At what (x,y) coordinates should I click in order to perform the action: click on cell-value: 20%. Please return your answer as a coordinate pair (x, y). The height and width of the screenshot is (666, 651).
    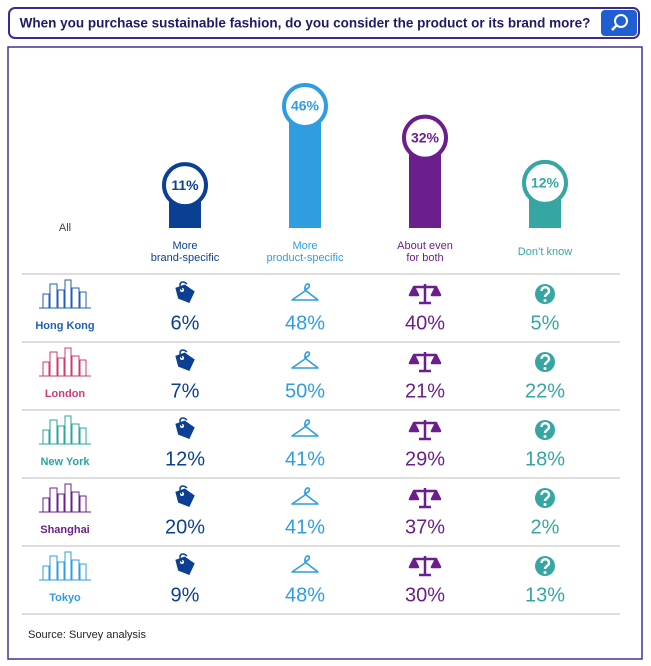
    Looking at the image, I should click on (185, 527).